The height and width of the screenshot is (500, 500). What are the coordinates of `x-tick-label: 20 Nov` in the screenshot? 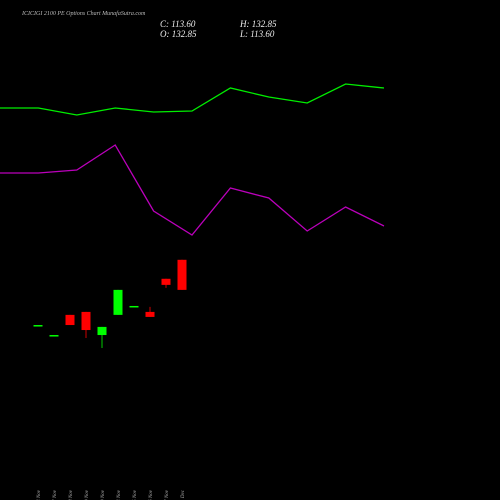 It's located at (103, 494).